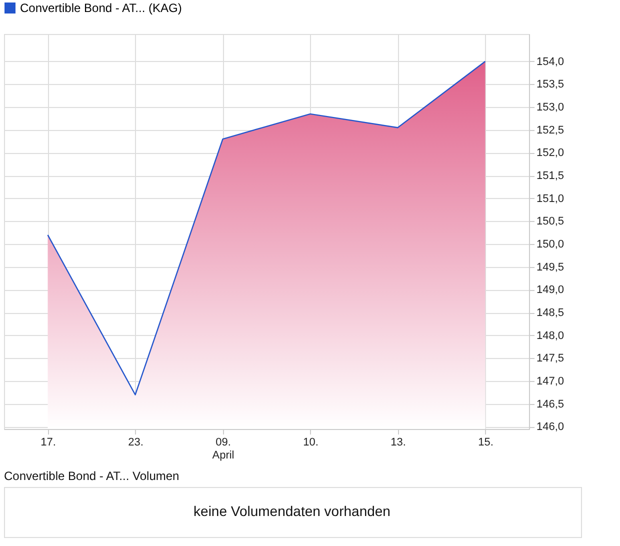  I want to click on y-tick-label: 153,5, so click(550, 84).